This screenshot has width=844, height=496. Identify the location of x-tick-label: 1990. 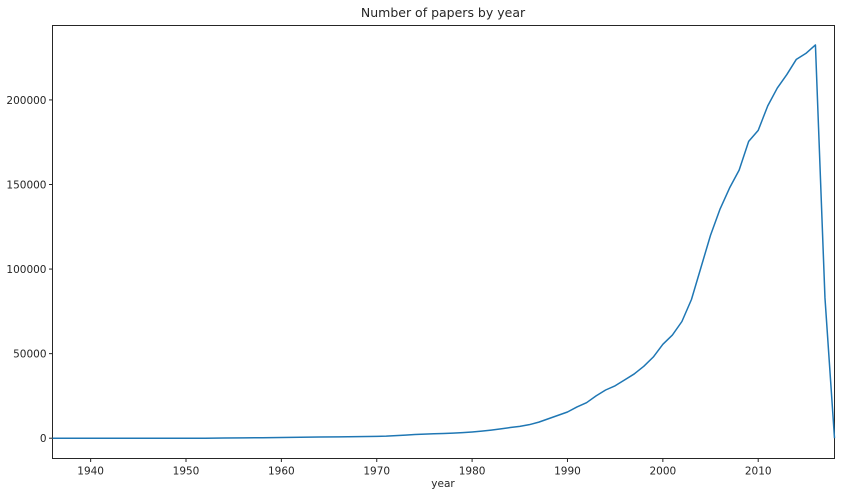
(567, 472).